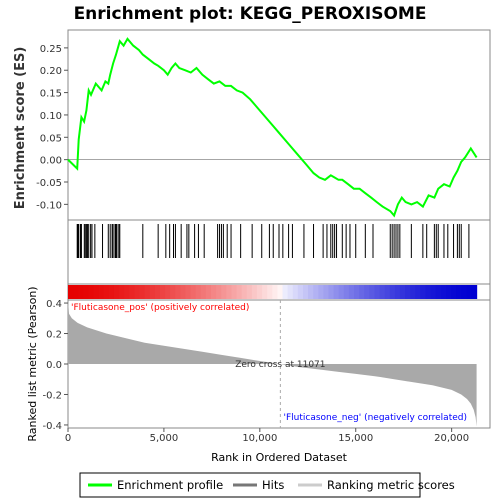  Describe the element at coordinates (54, 304) in the screenshot. I see `rank-y-tick-label: 0.4` at that location.